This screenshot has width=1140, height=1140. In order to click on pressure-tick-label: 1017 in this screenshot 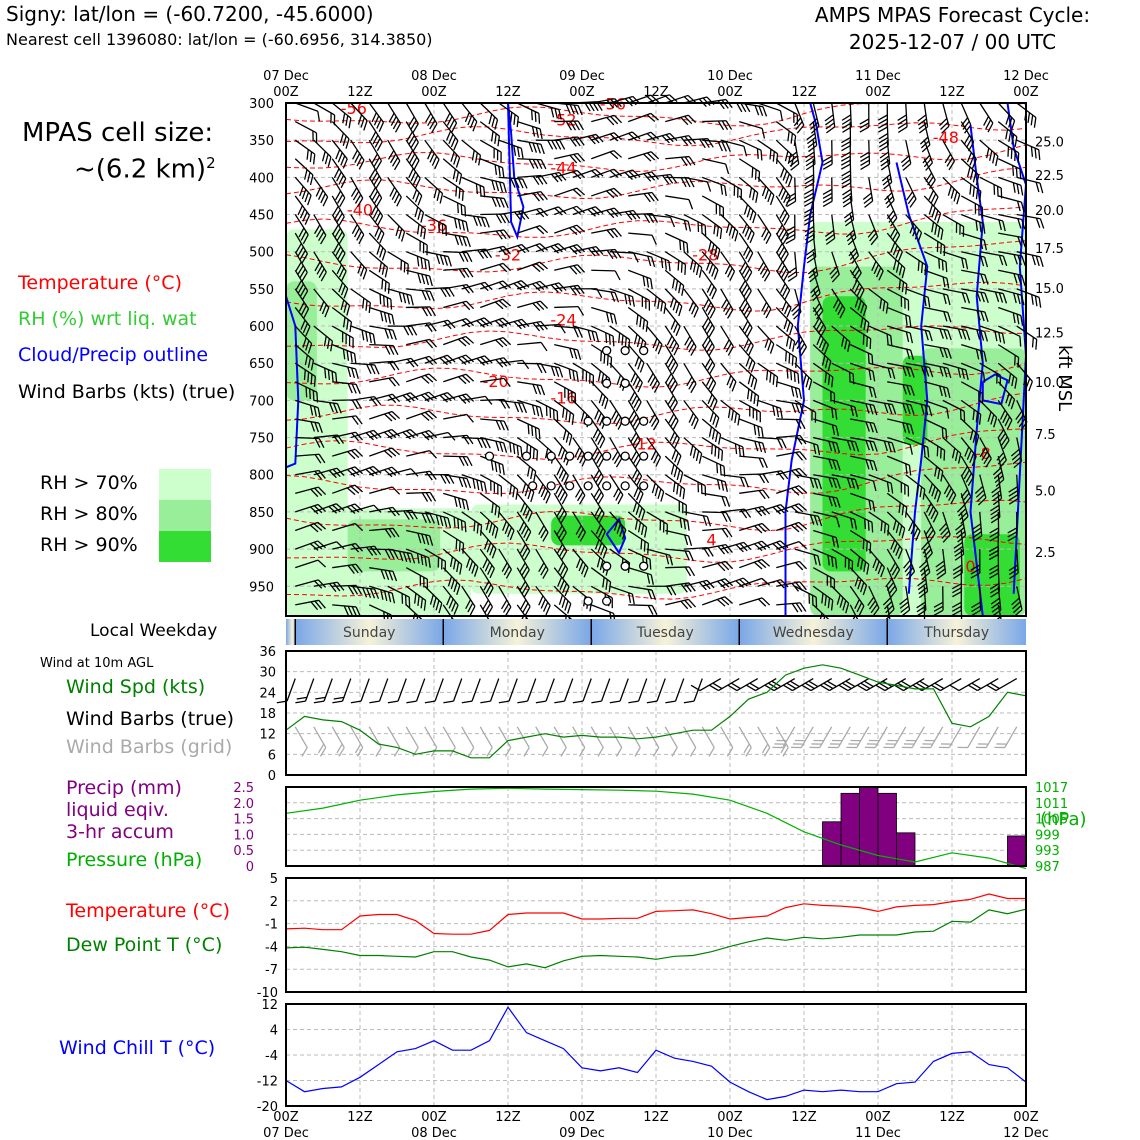, I will do `click(1051, 788)`.